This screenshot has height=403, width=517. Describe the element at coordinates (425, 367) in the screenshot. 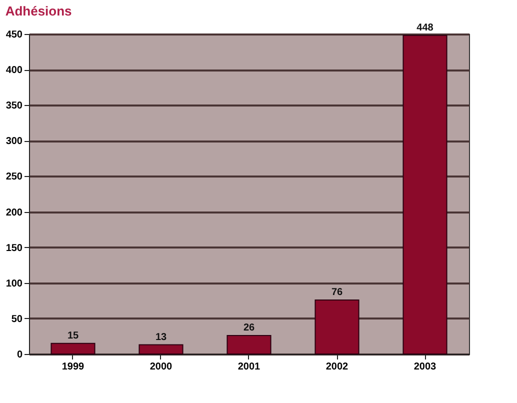

I see `x-tick-label: 2003` at that location.